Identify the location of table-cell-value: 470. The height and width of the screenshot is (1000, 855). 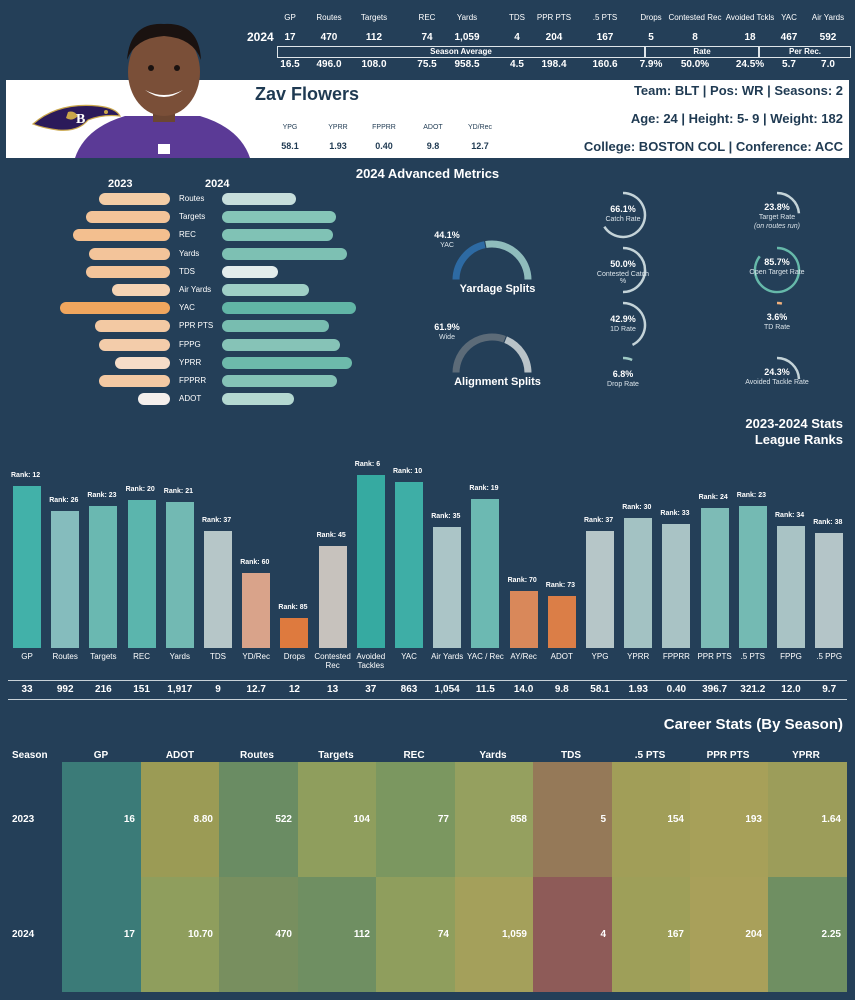
(283, 934).